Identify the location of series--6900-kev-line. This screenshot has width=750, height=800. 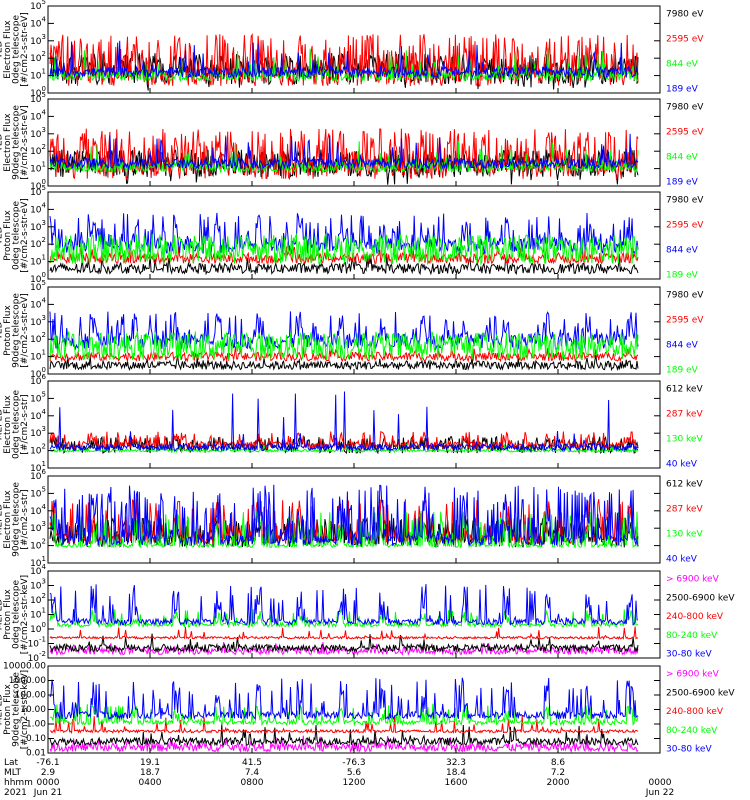
(344, 649).